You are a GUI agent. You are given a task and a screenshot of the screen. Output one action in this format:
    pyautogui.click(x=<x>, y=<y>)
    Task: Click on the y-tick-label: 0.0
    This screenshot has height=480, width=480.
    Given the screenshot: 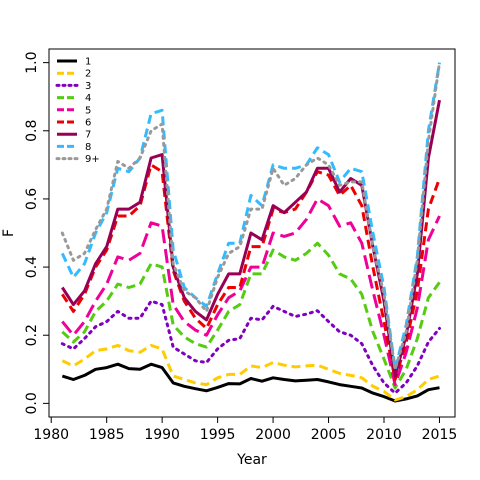 What is the action you would take?
    pyautogui.click(x=32, y=403)
    